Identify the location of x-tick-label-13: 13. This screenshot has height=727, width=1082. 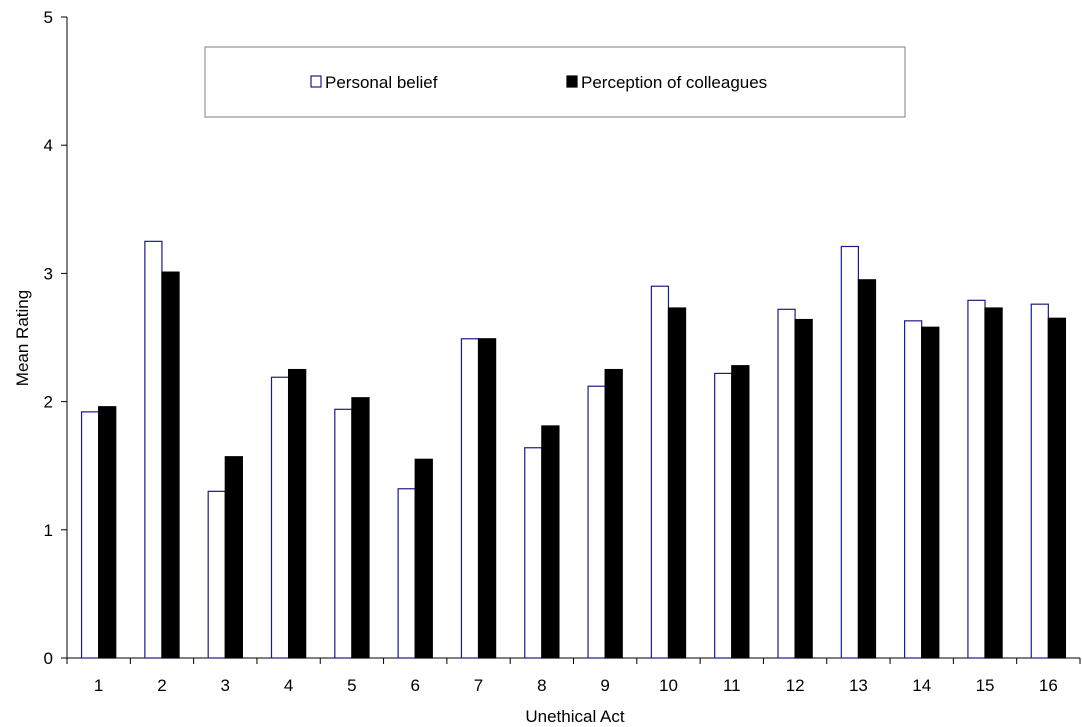
(858, 685).